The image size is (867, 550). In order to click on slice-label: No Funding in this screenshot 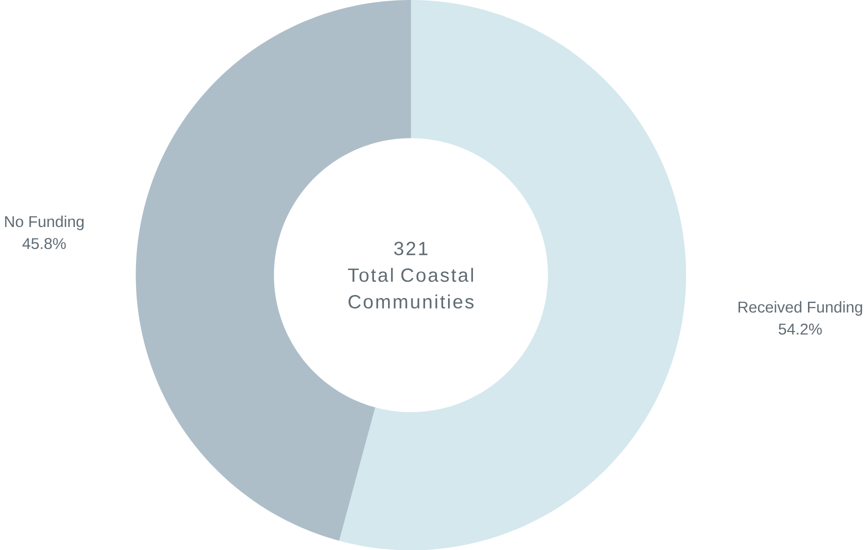, I will do `click(44, 223)`.